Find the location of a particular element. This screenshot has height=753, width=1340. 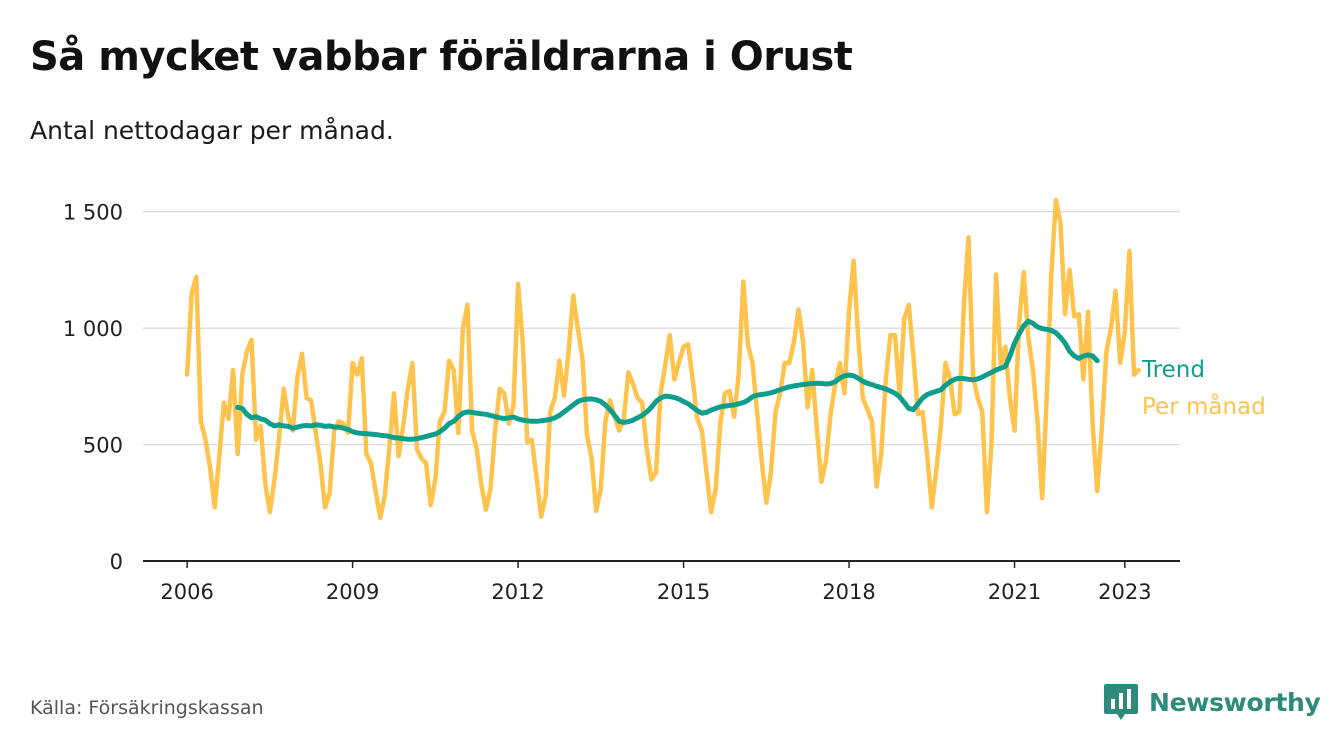

x-tick-label: 2012 is located at coordinates (517, 592).